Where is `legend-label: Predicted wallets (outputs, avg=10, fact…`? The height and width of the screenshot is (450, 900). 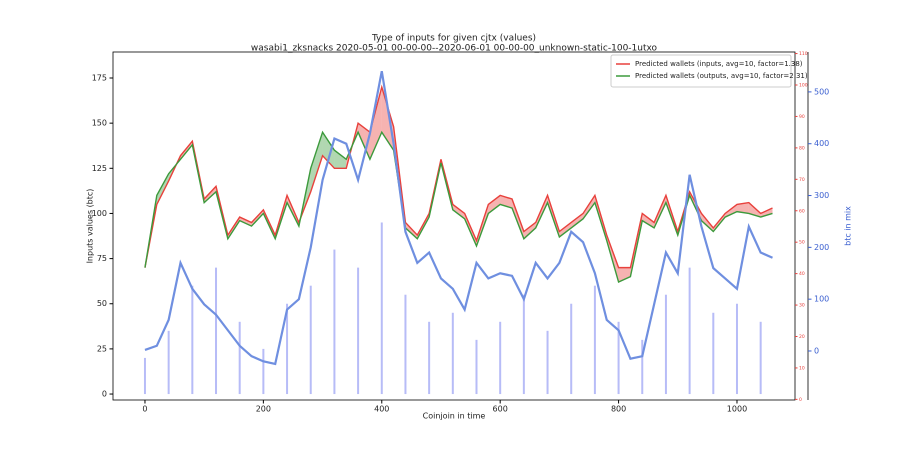 legend-label: Predicted wallets (outputs, avg=10, fact… is located at coordinates (721, 76).